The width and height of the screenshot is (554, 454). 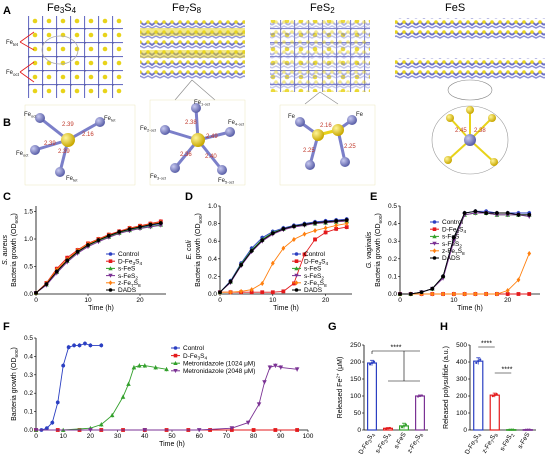 I want to click on chart-e-legend-label: z-Fe7S8, so click(x=453, y=252).